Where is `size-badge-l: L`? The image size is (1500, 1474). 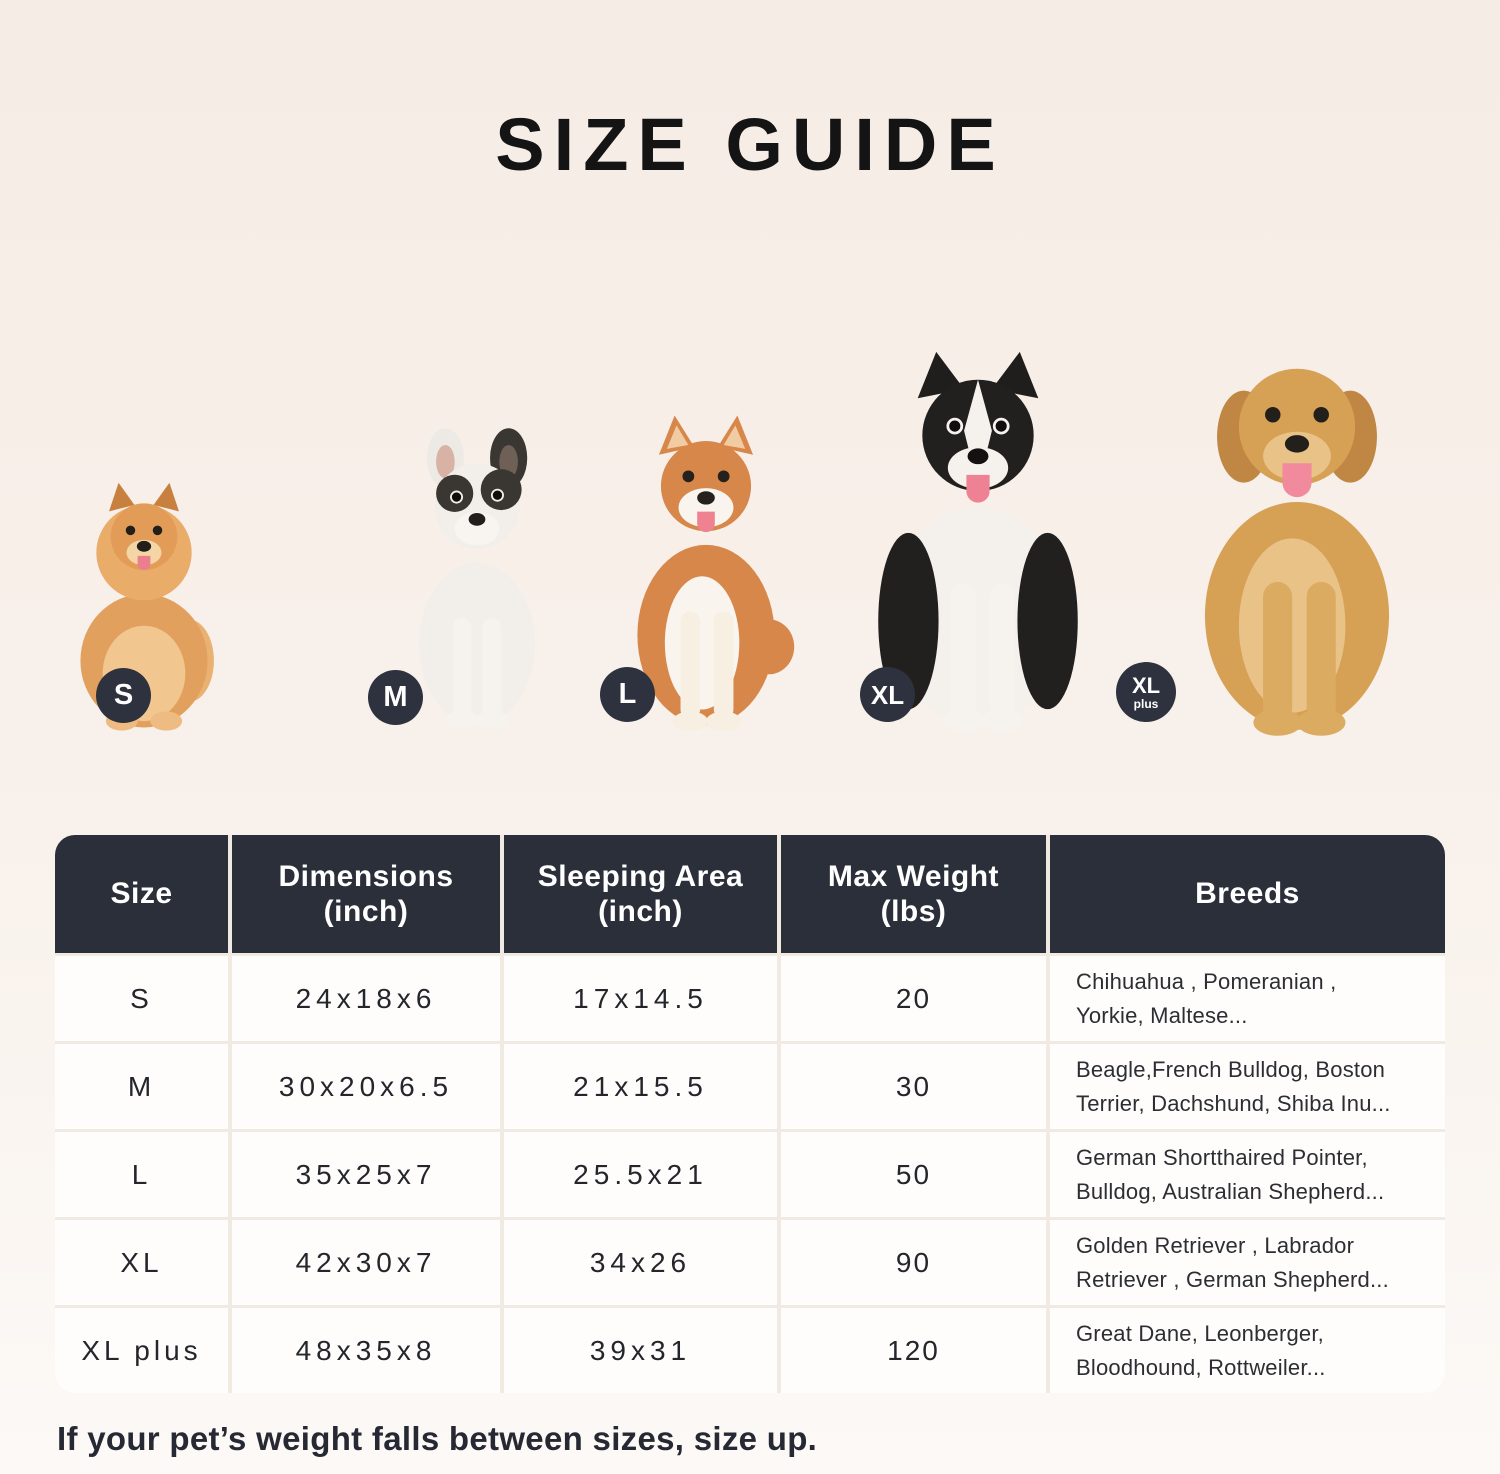
size-badge-l: L is located at coordinates (627, 694).